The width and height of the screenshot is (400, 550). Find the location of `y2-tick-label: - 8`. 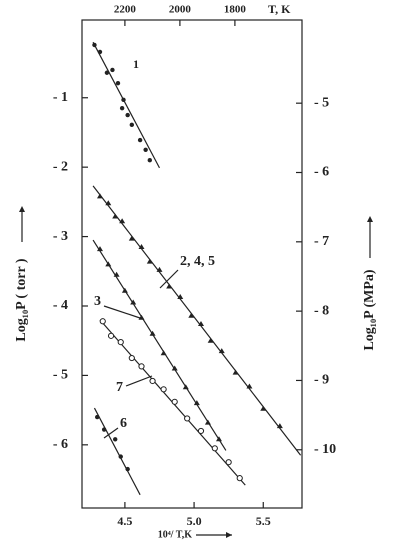

y2-tick-label: - 8 is located at coordinates (321, 310).